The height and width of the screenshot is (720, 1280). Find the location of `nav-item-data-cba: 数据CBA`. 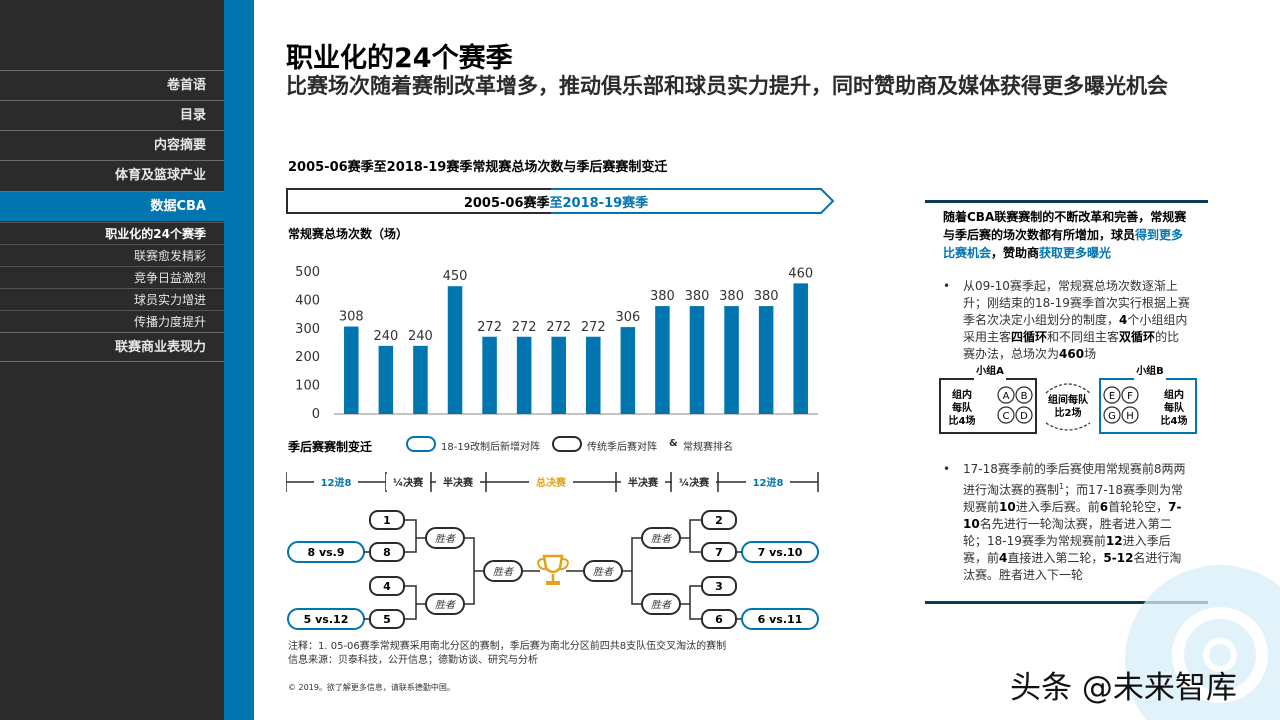

nav-item-data-cba: 数据CBA is located at coordinates (112, 206).